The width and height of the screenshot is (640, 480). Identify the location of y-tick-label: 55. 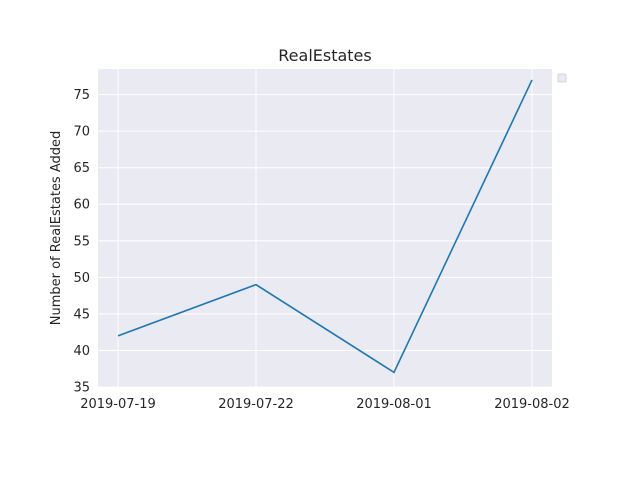
(81, 241).